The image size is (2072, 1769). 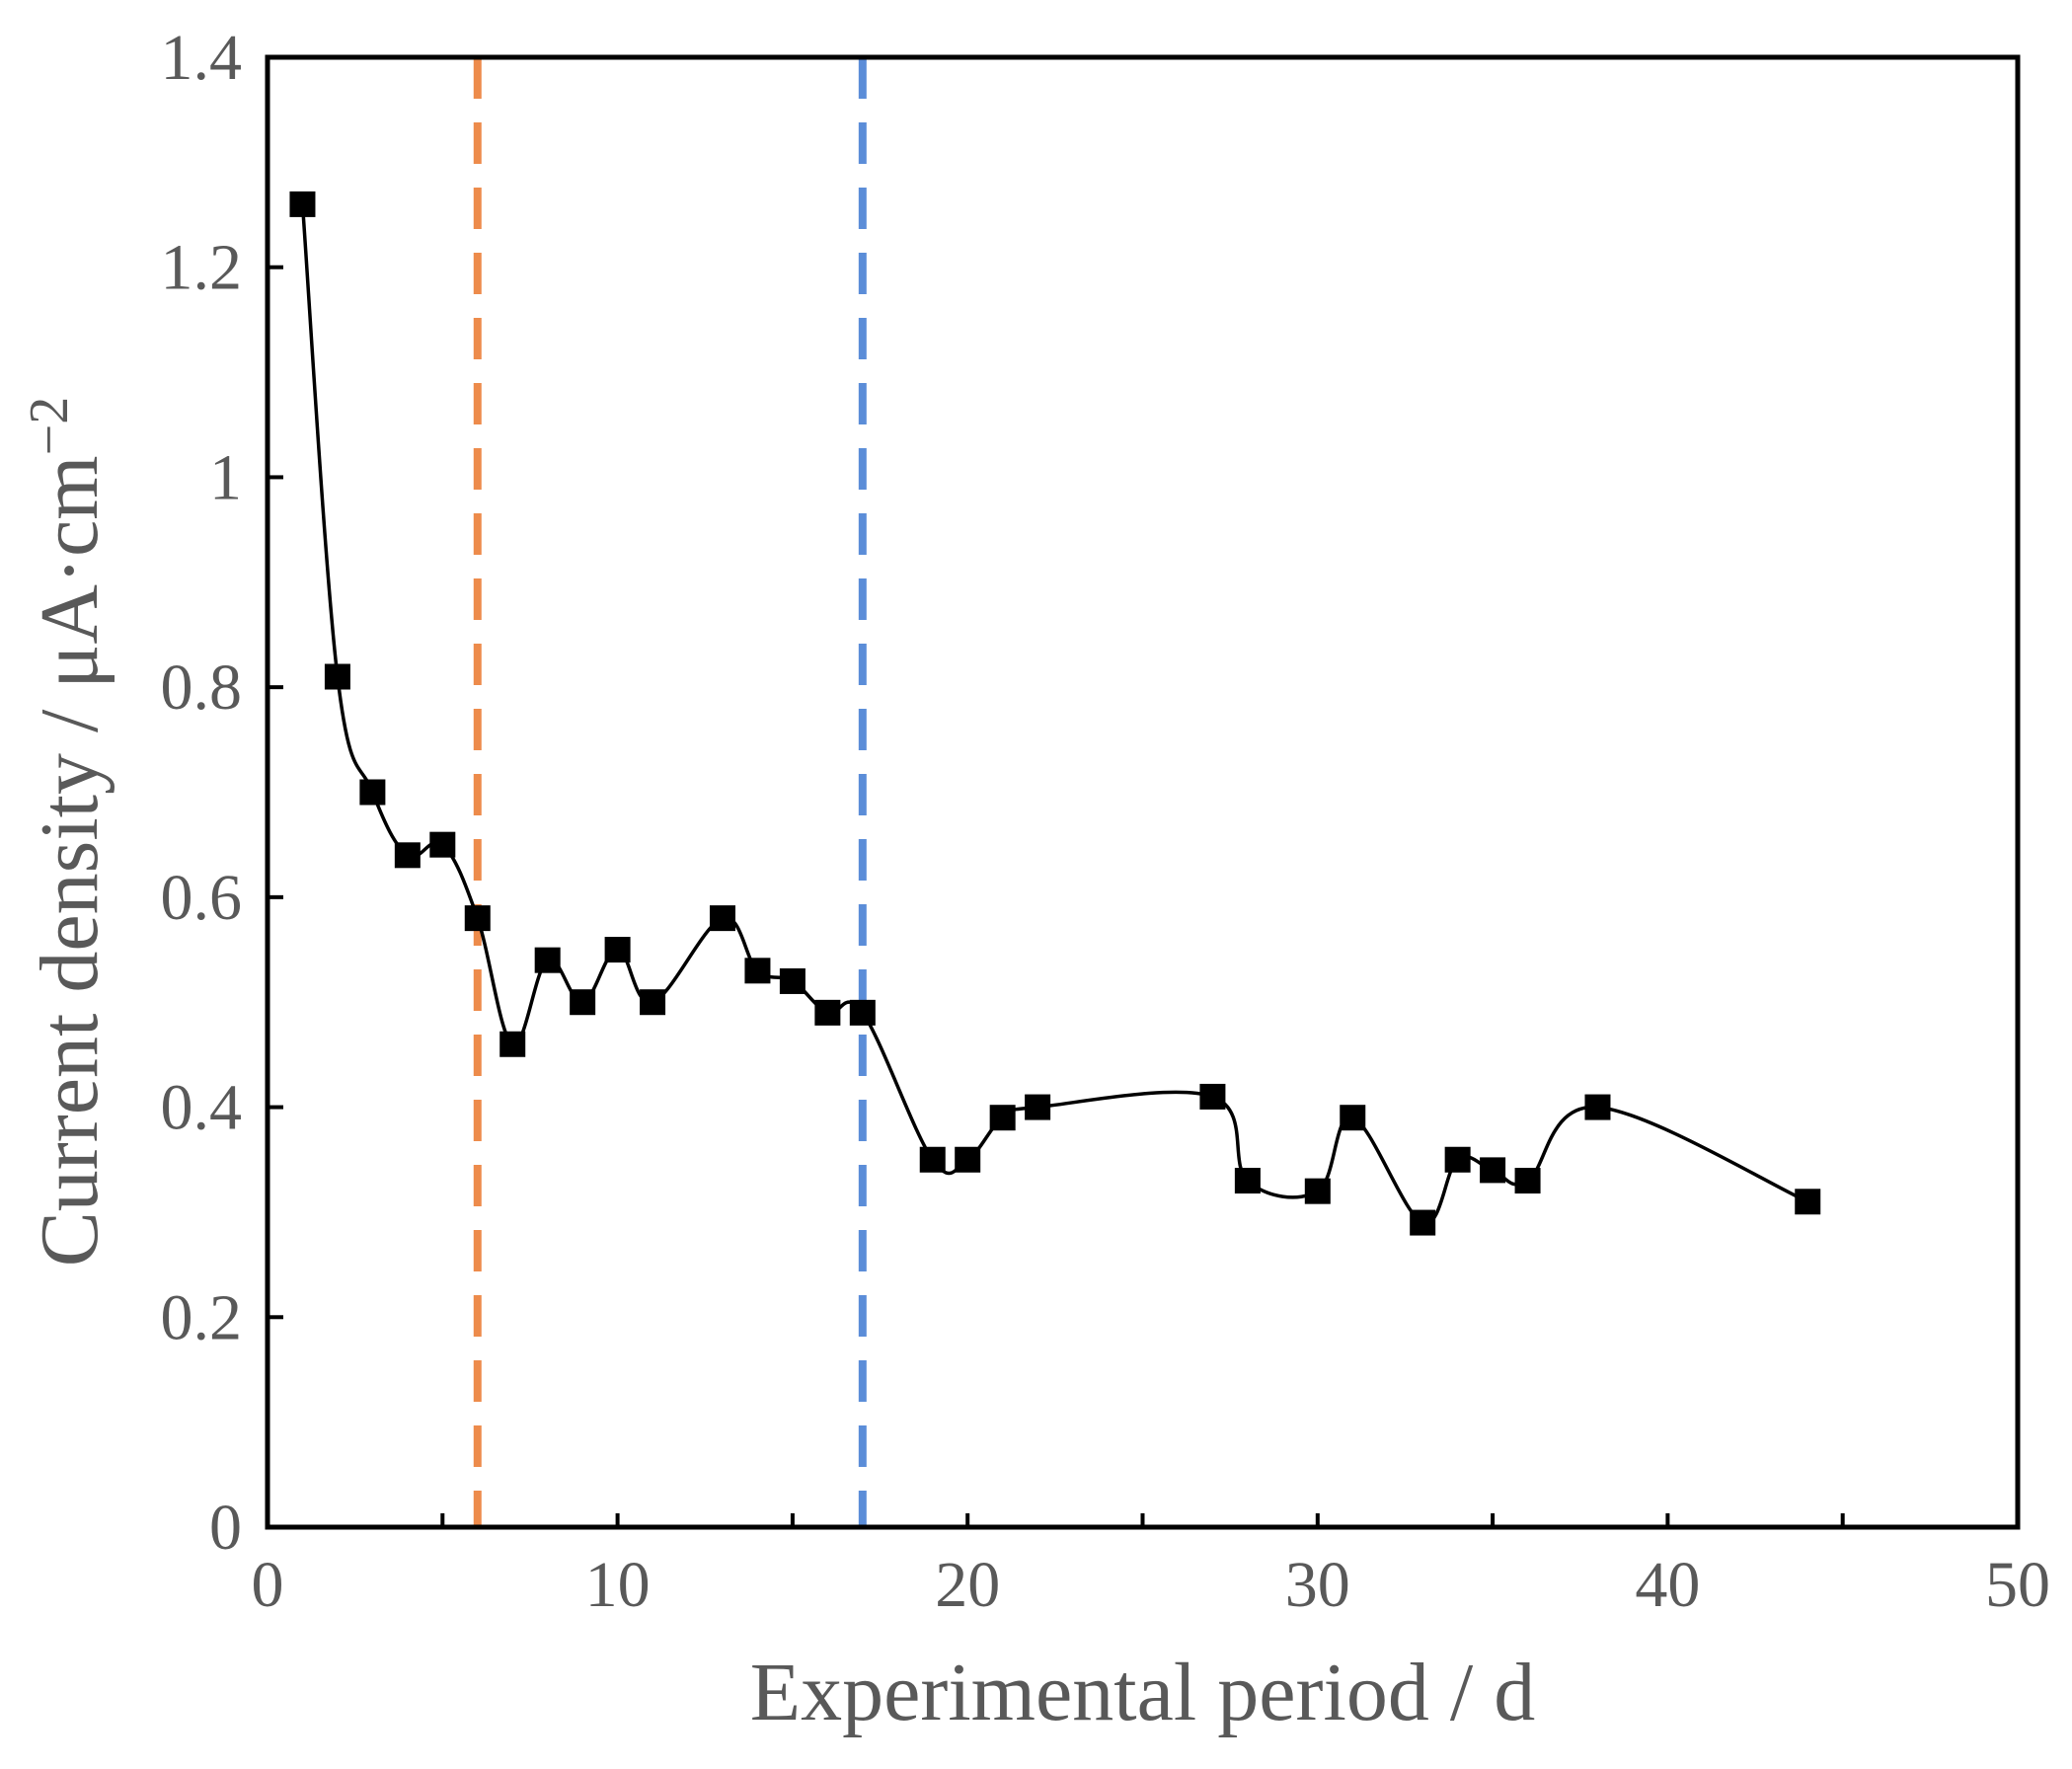 I want to click on y-tick-label: 1.2, so click(x=202, y=268).